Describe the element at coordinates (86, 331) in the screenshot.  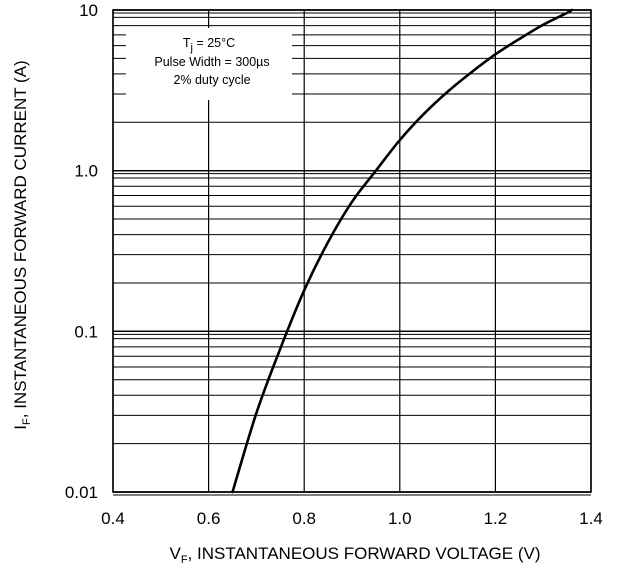
I see `y-tick-label: 0.1` at that location.